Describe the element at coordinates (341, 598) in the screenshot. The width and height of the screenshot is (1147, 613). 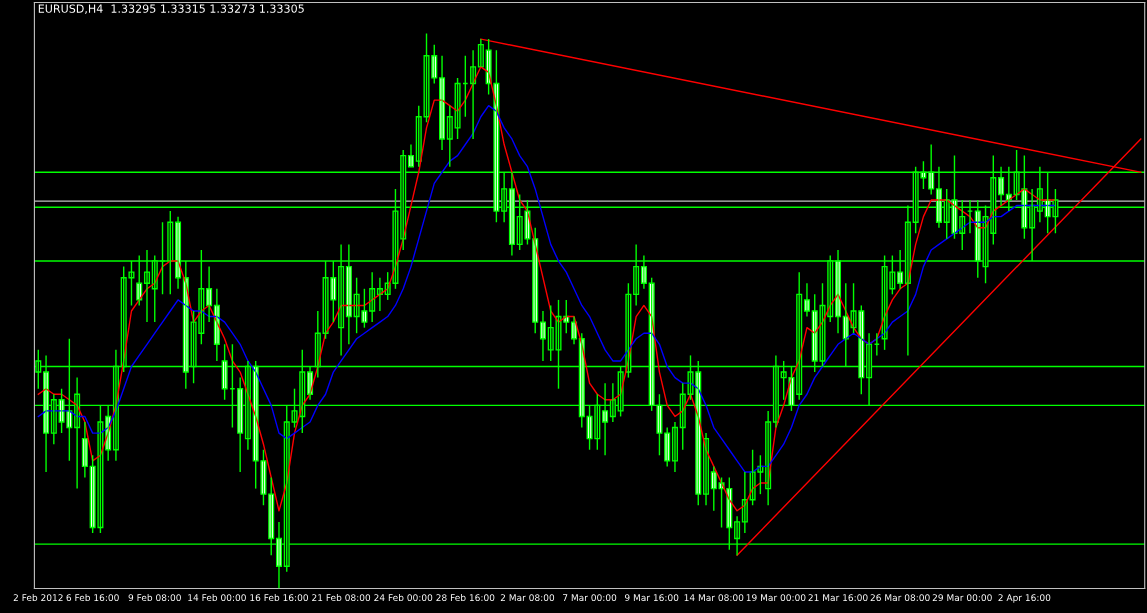
I see `x-tick-label: 21 Feb 08:00` at that location.